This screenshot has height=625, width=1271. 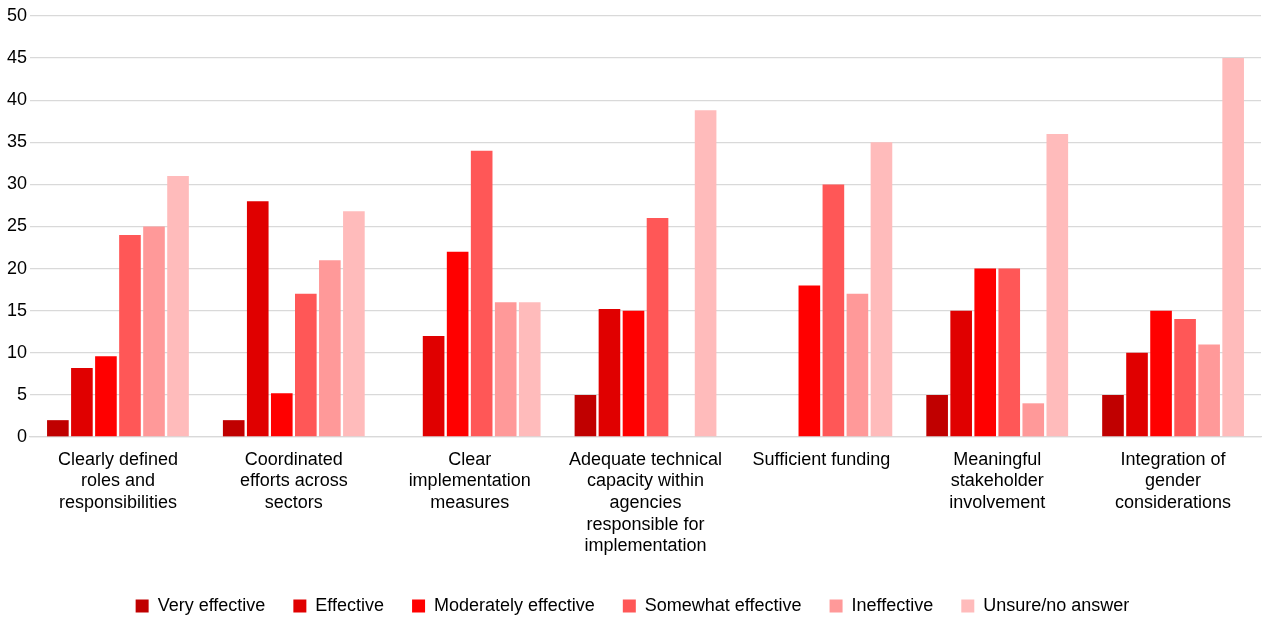 What do you see at coordinates (17, 351) in the screenshot?
I see `y-tick-label: 10` at bounding box center [17, 351].